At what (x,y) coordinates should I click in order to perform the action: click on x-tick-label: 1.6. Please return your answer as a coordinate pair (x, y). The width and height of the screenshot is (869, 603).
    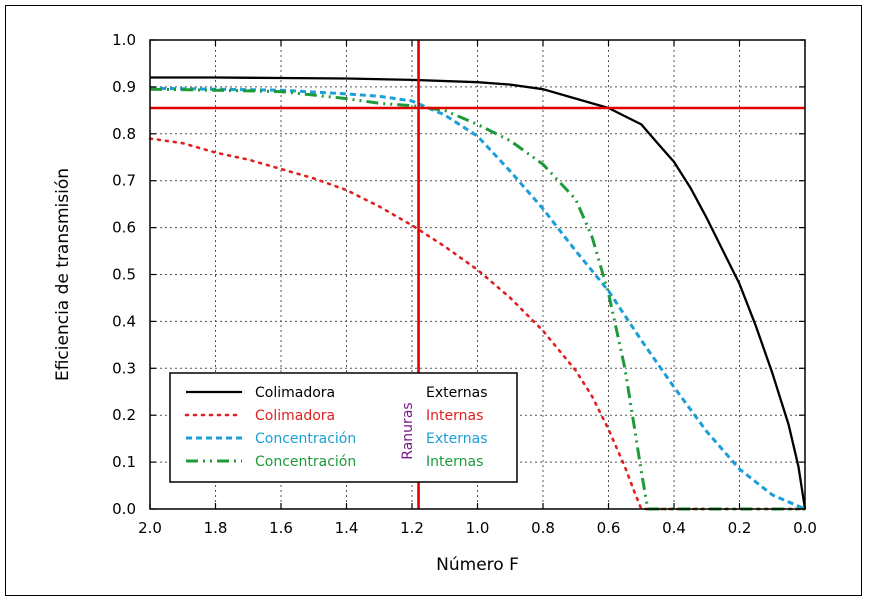
    Looking at the image, I should click on (281, 528).